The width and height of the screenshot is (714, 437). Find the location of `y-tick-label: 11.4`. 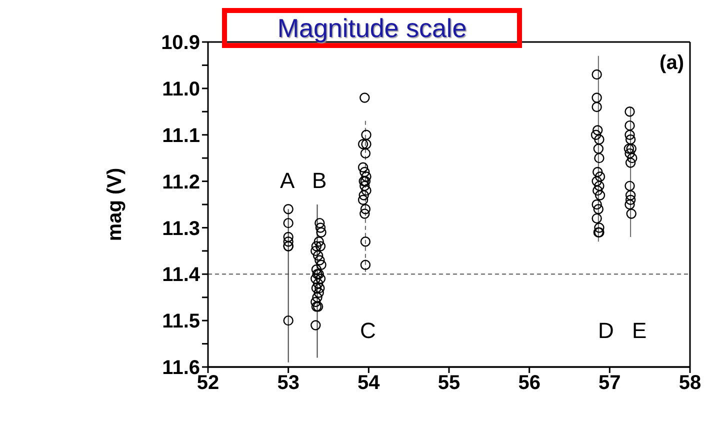

y-tick-label: 11.4 is located at coordinates (181, 275).